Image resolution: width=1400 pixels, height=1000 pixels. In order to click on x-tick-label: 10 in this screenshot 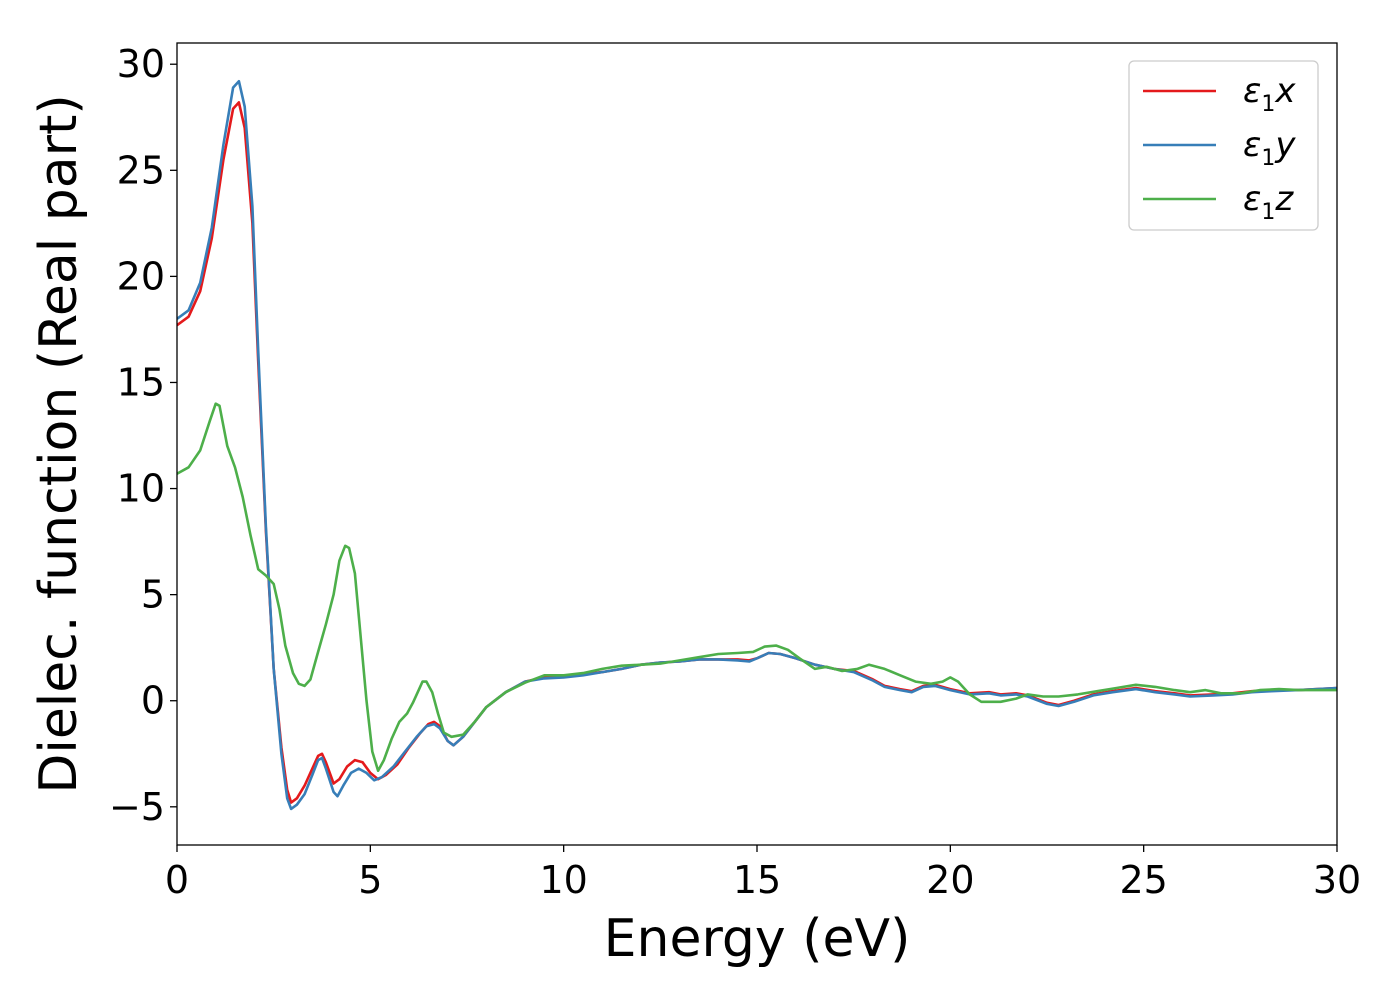, I will do `click(563, 880)`.